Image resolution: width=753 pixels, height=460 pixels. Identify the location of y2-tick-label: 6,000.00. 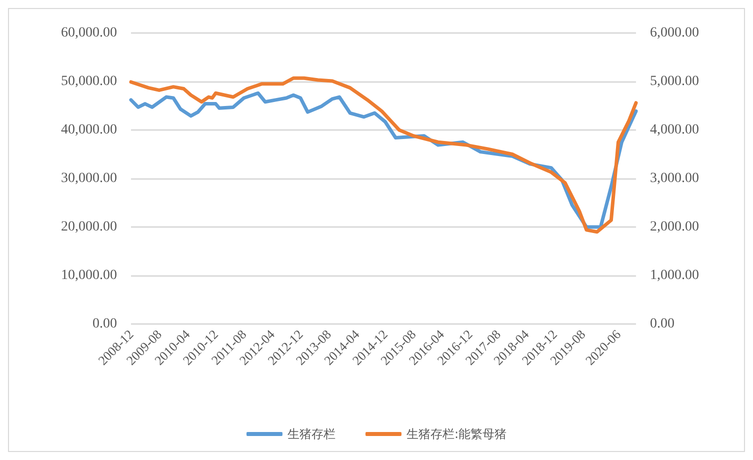
(674, 33).